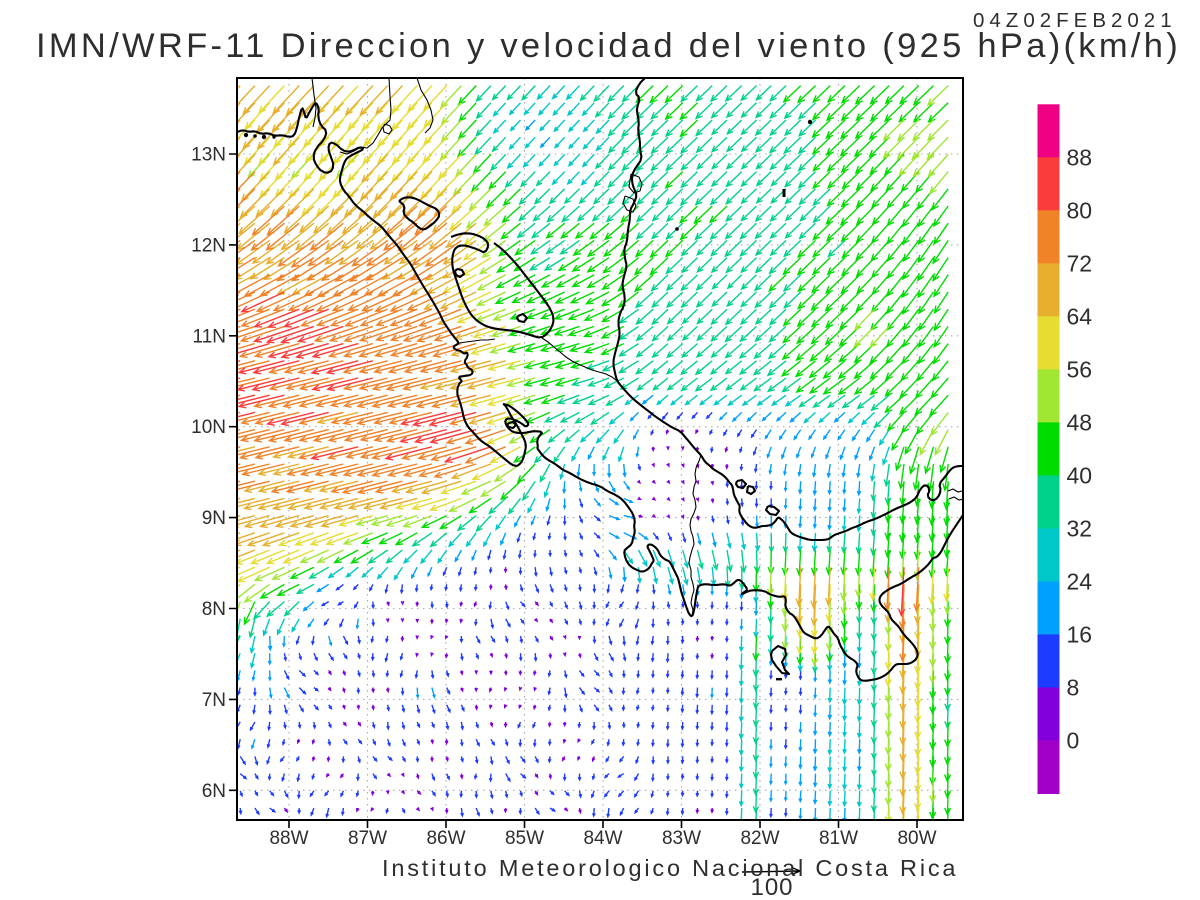 The image size is (1200, 900). What do you see at coordinates (1075, 20) in the screenshot?
I see `svg-text: 04Z02FEB2021` at bounding box center [1075, 20].